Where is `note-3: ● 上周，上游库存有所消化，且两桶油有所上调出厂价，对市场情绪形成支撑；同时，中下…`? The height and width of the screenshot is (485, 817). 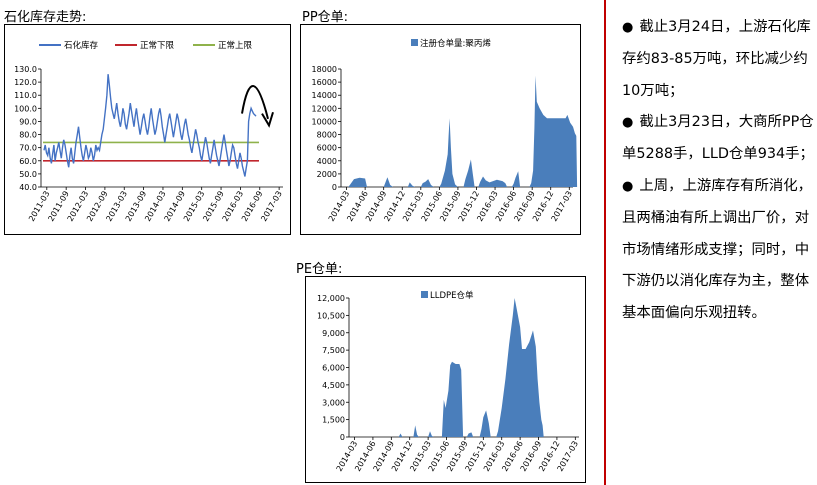
note-3: ● 上周，上游库存有所消化，且两桶油有所上调出厂价，对市场情绪形成支撑；同时，中下… is located at coordinates (718, 250).